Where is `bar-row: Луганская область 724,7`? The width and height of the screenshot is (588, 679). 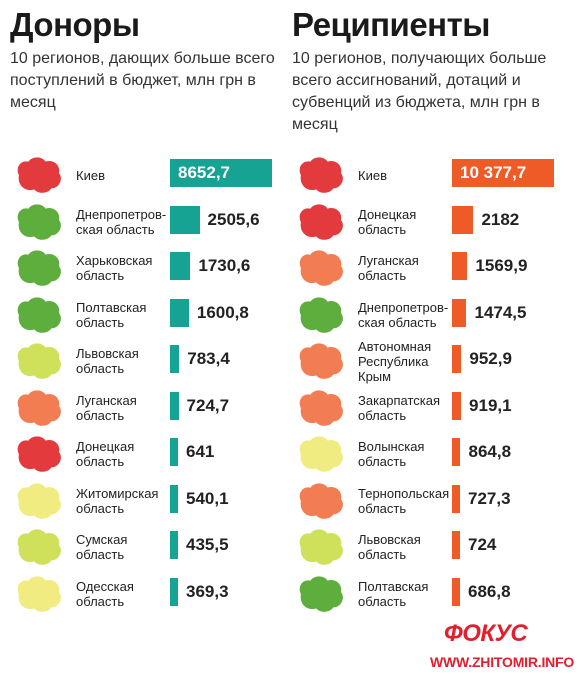 bar-row: Луганская область 724,7 is located at coordinates (155, 408).